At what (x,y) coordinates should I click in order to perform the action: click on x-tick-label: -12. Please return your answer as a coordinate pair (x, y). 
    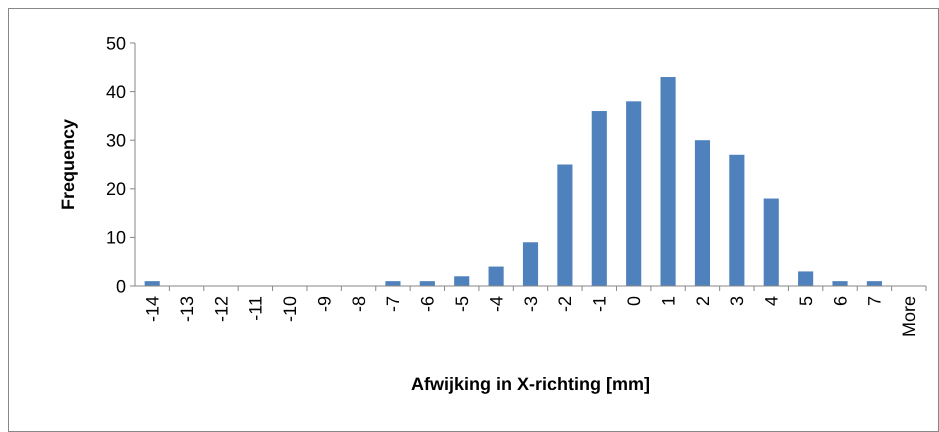
    Looking at the image, I should click on (221, 309).